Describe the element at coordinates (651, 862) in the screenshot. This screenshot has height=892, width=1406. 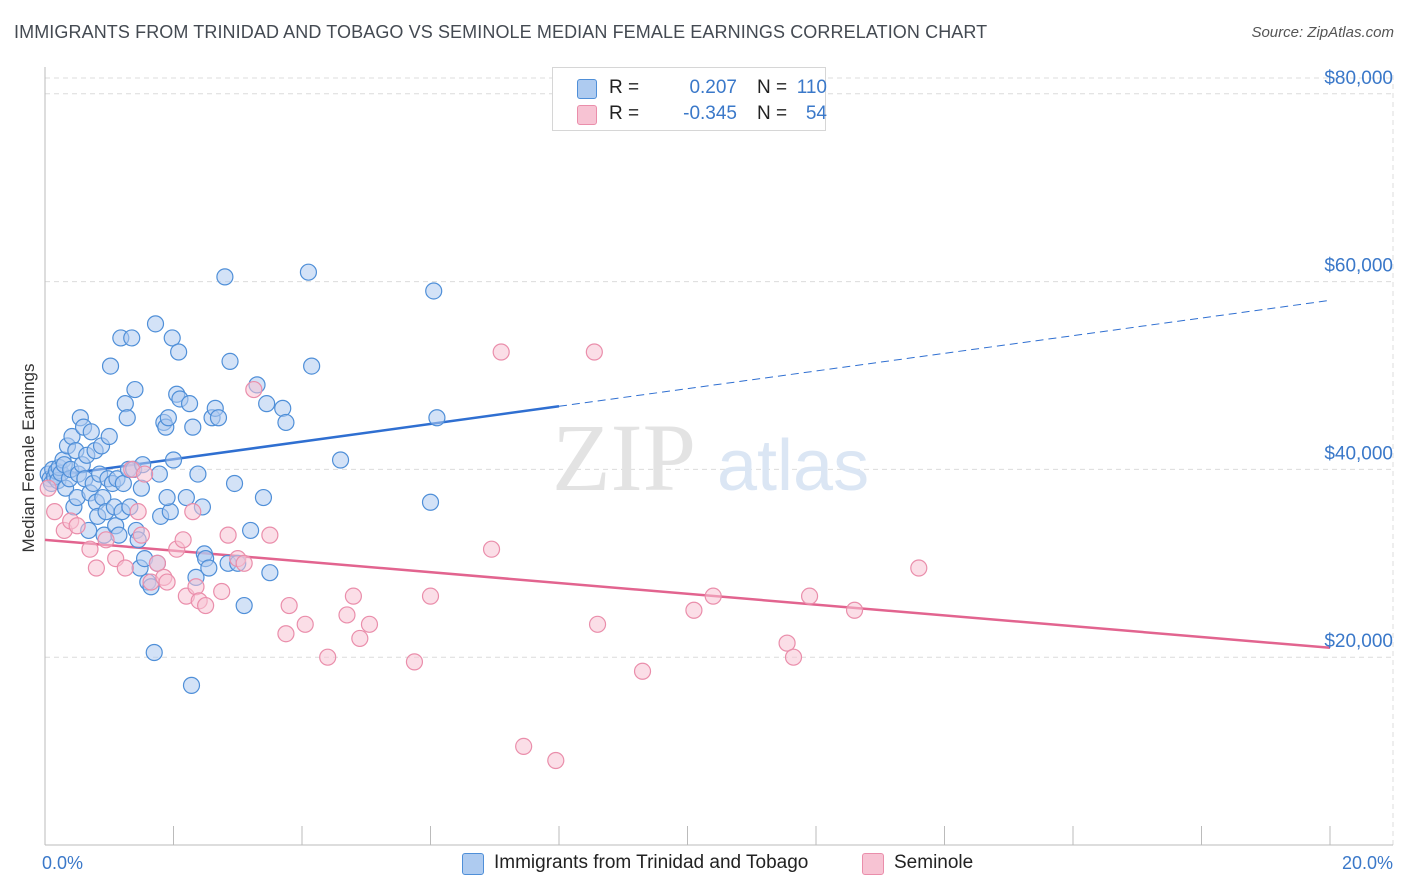
I see `series-label-blue: Immigrants from Trinidad and Tobago` at that location.